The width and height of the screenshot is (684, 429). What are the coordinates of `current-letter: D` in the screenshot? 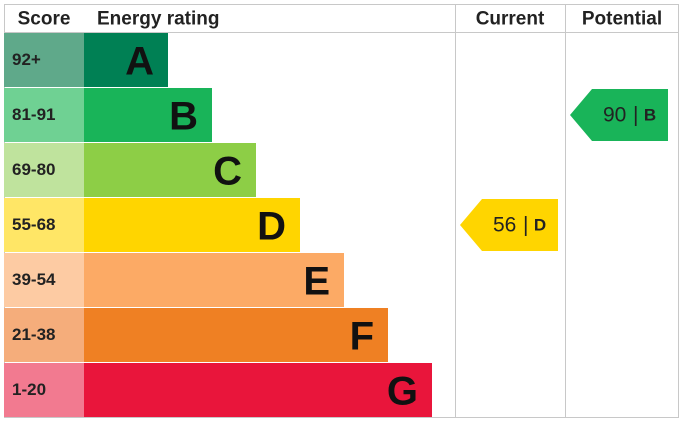 It's located at (540, 225).